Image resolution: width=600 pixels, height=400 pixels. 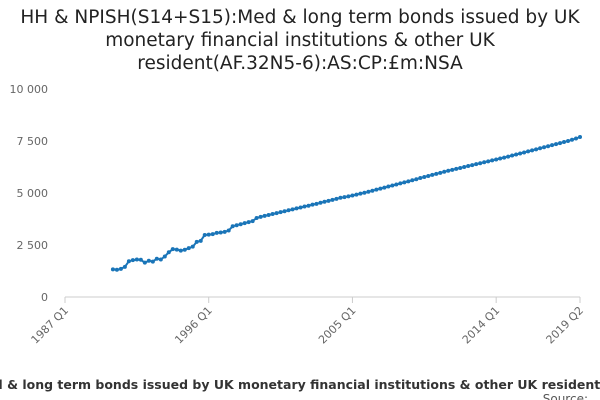 I want to click on y-tick-label: 10 000, so click(x=29, y=89).